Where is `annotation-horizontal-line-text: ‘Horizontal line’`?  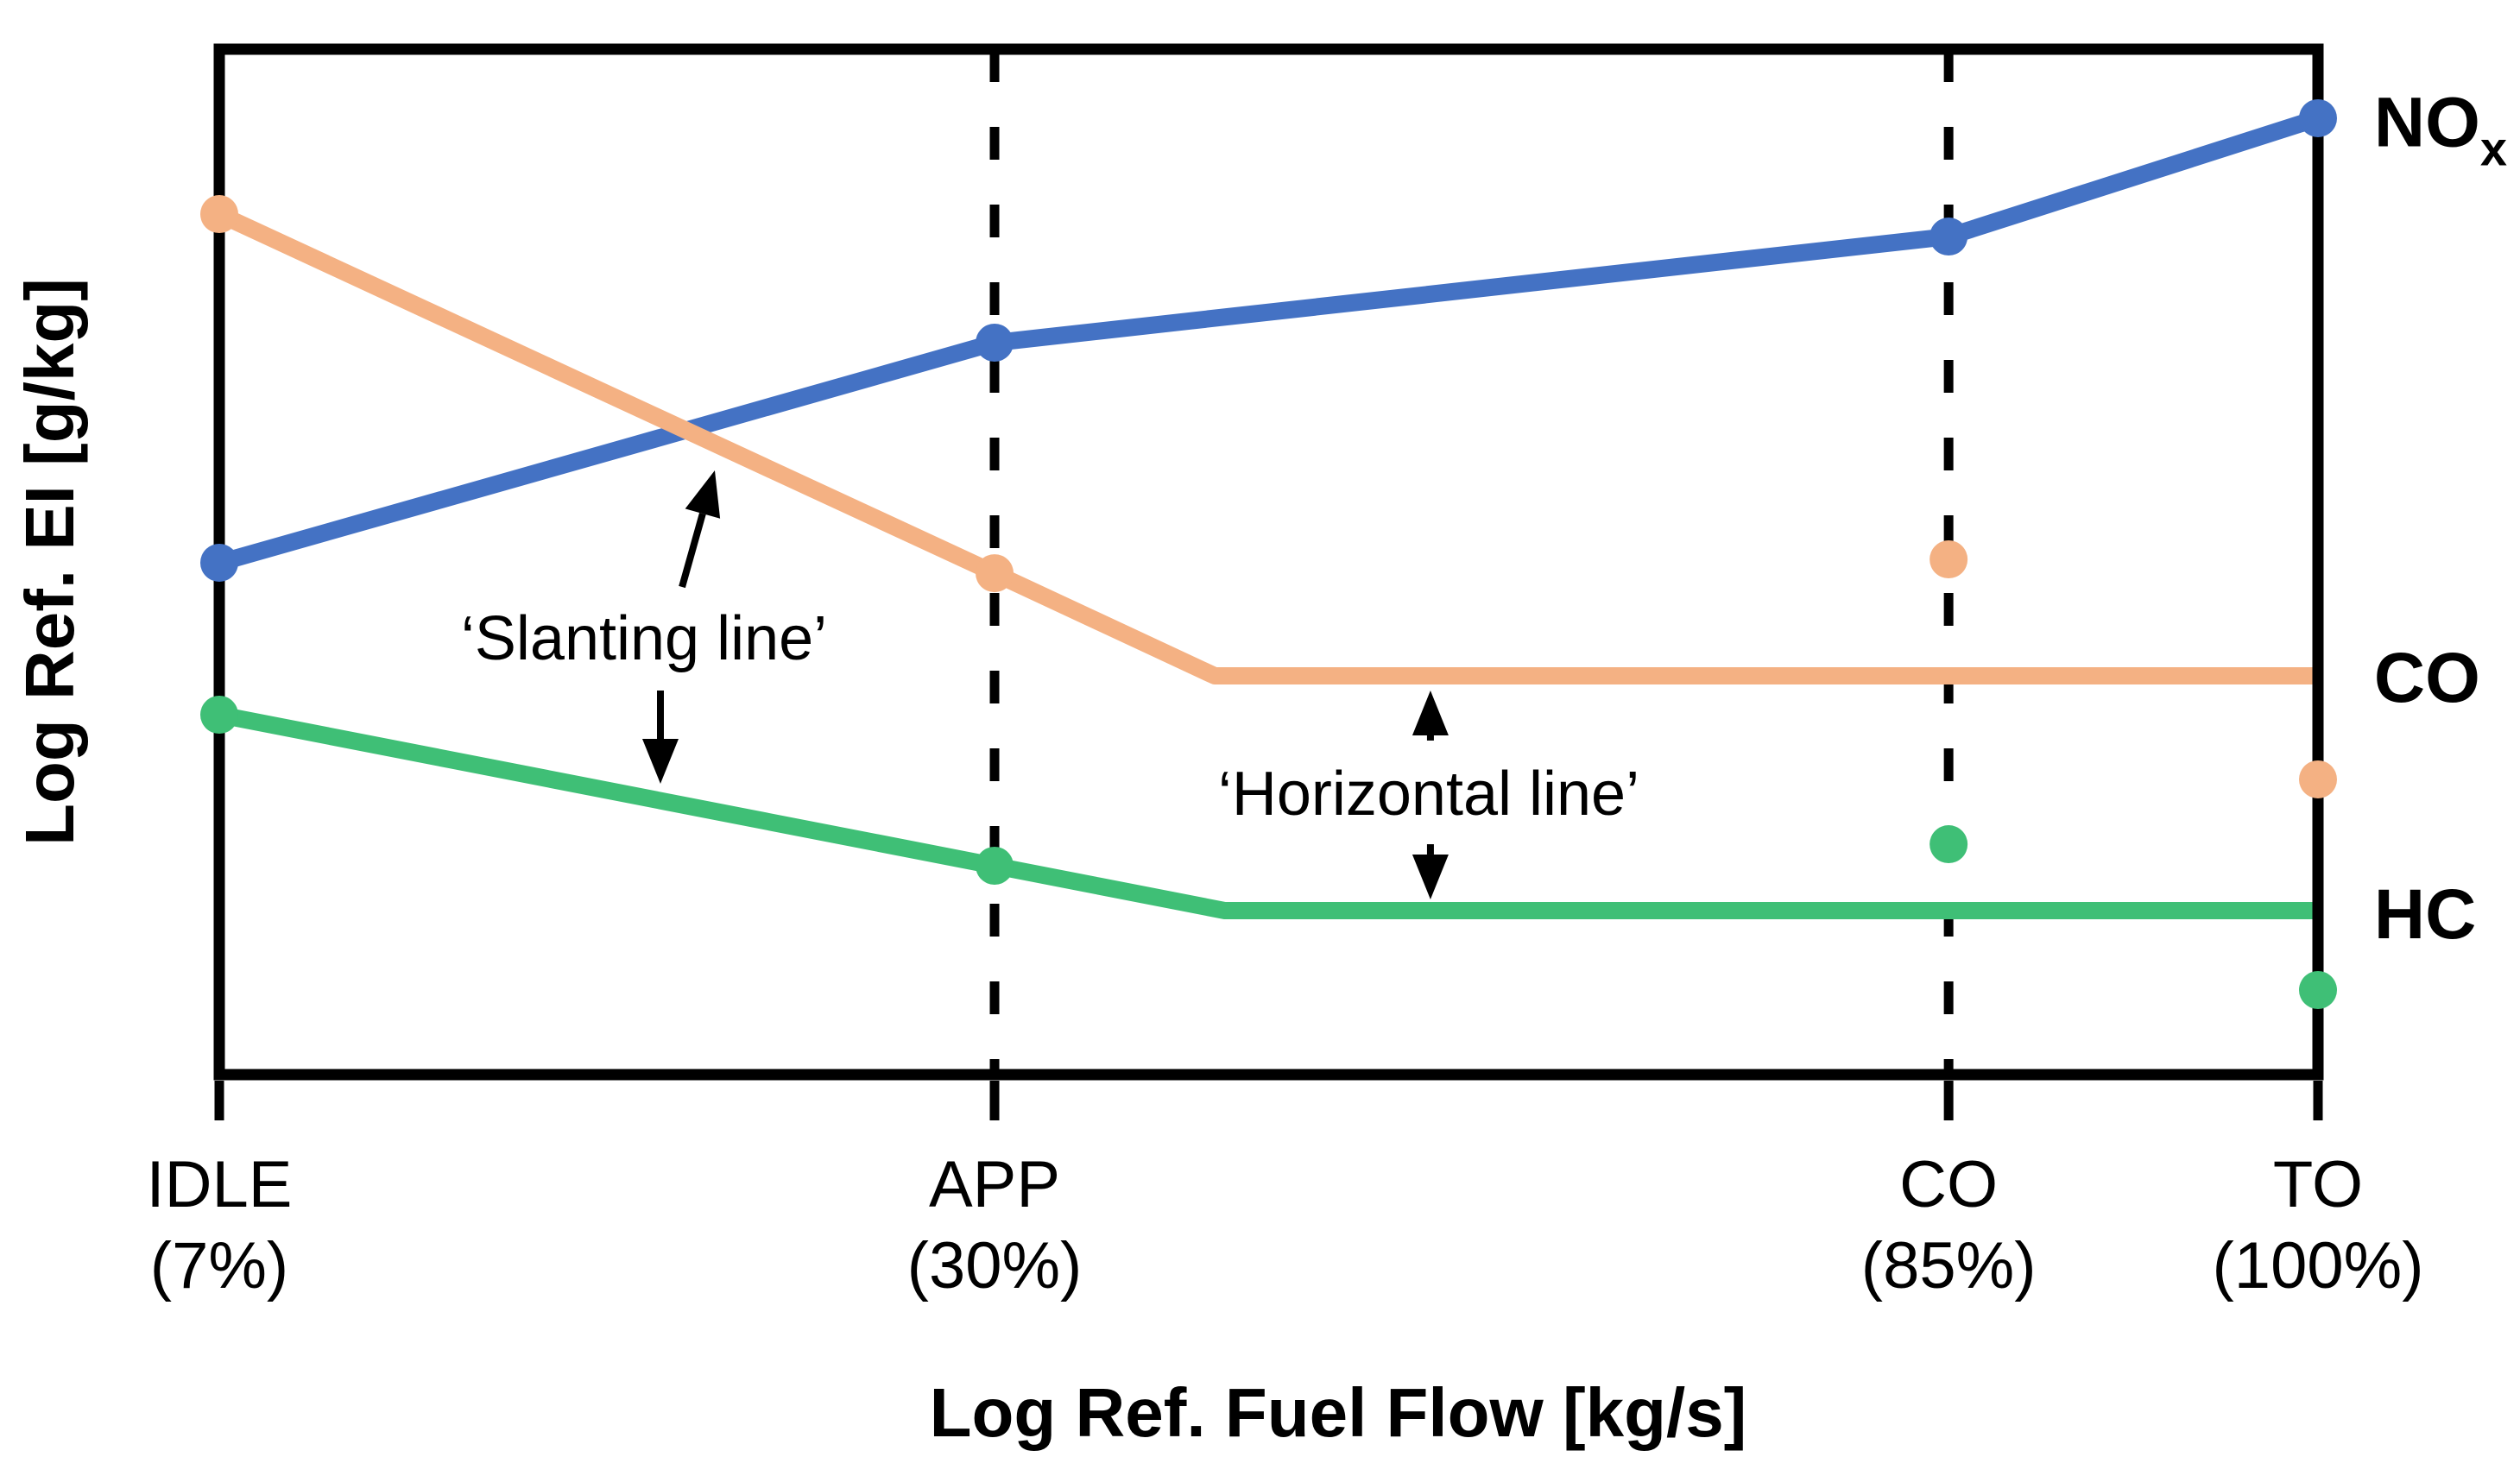
annotation-horizontal-line-text: ‘Horizontal line’ is located at coordinates (1428, 794).